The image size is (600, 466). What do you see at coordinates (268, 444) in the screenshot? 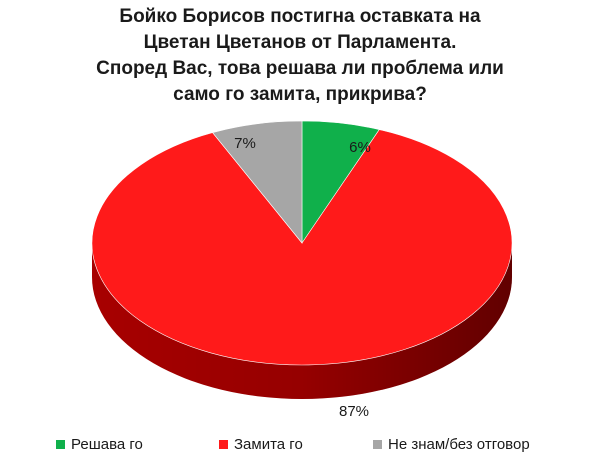
I see `legend-label-zamita: Замита го` at bounding box center [268, 444].